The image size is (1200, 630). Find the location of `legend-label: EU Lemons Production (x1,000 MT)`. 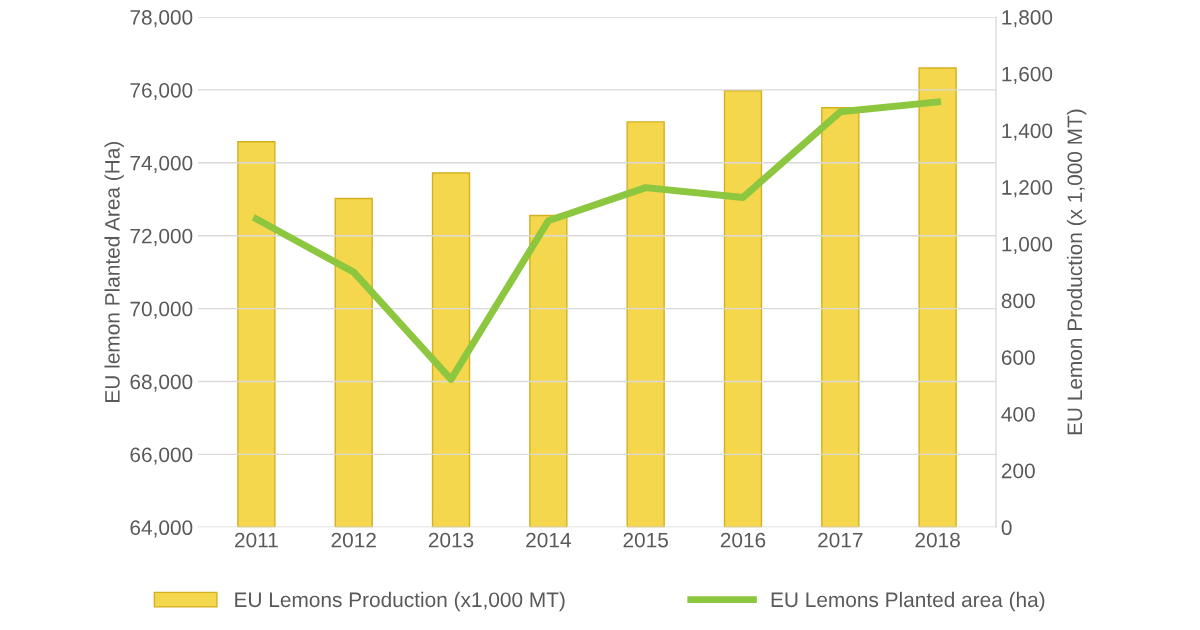

legend-label: EU Lemons Production (x1,000 MT) is located at coordinates (400, 601).